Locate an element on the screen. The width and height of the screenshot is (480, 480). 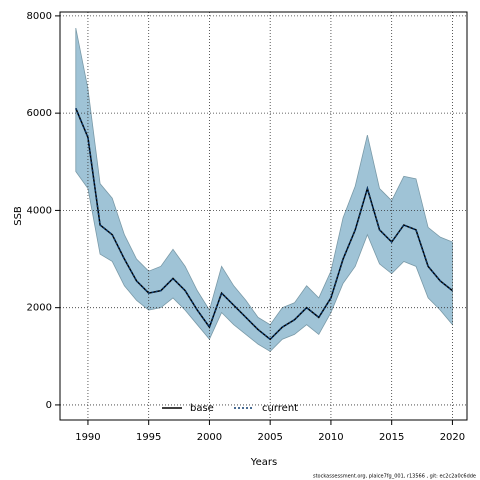
x-axis-label: Years is located at coordinates (263, 462).